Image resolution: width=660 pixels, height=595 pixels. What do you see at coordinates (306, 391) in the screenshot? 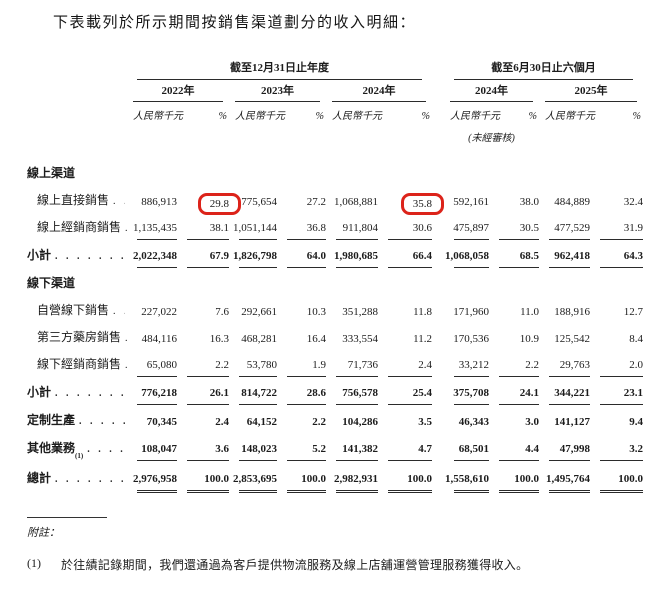
I see `table-cell: 28.6` at bounding box center [306, 391].